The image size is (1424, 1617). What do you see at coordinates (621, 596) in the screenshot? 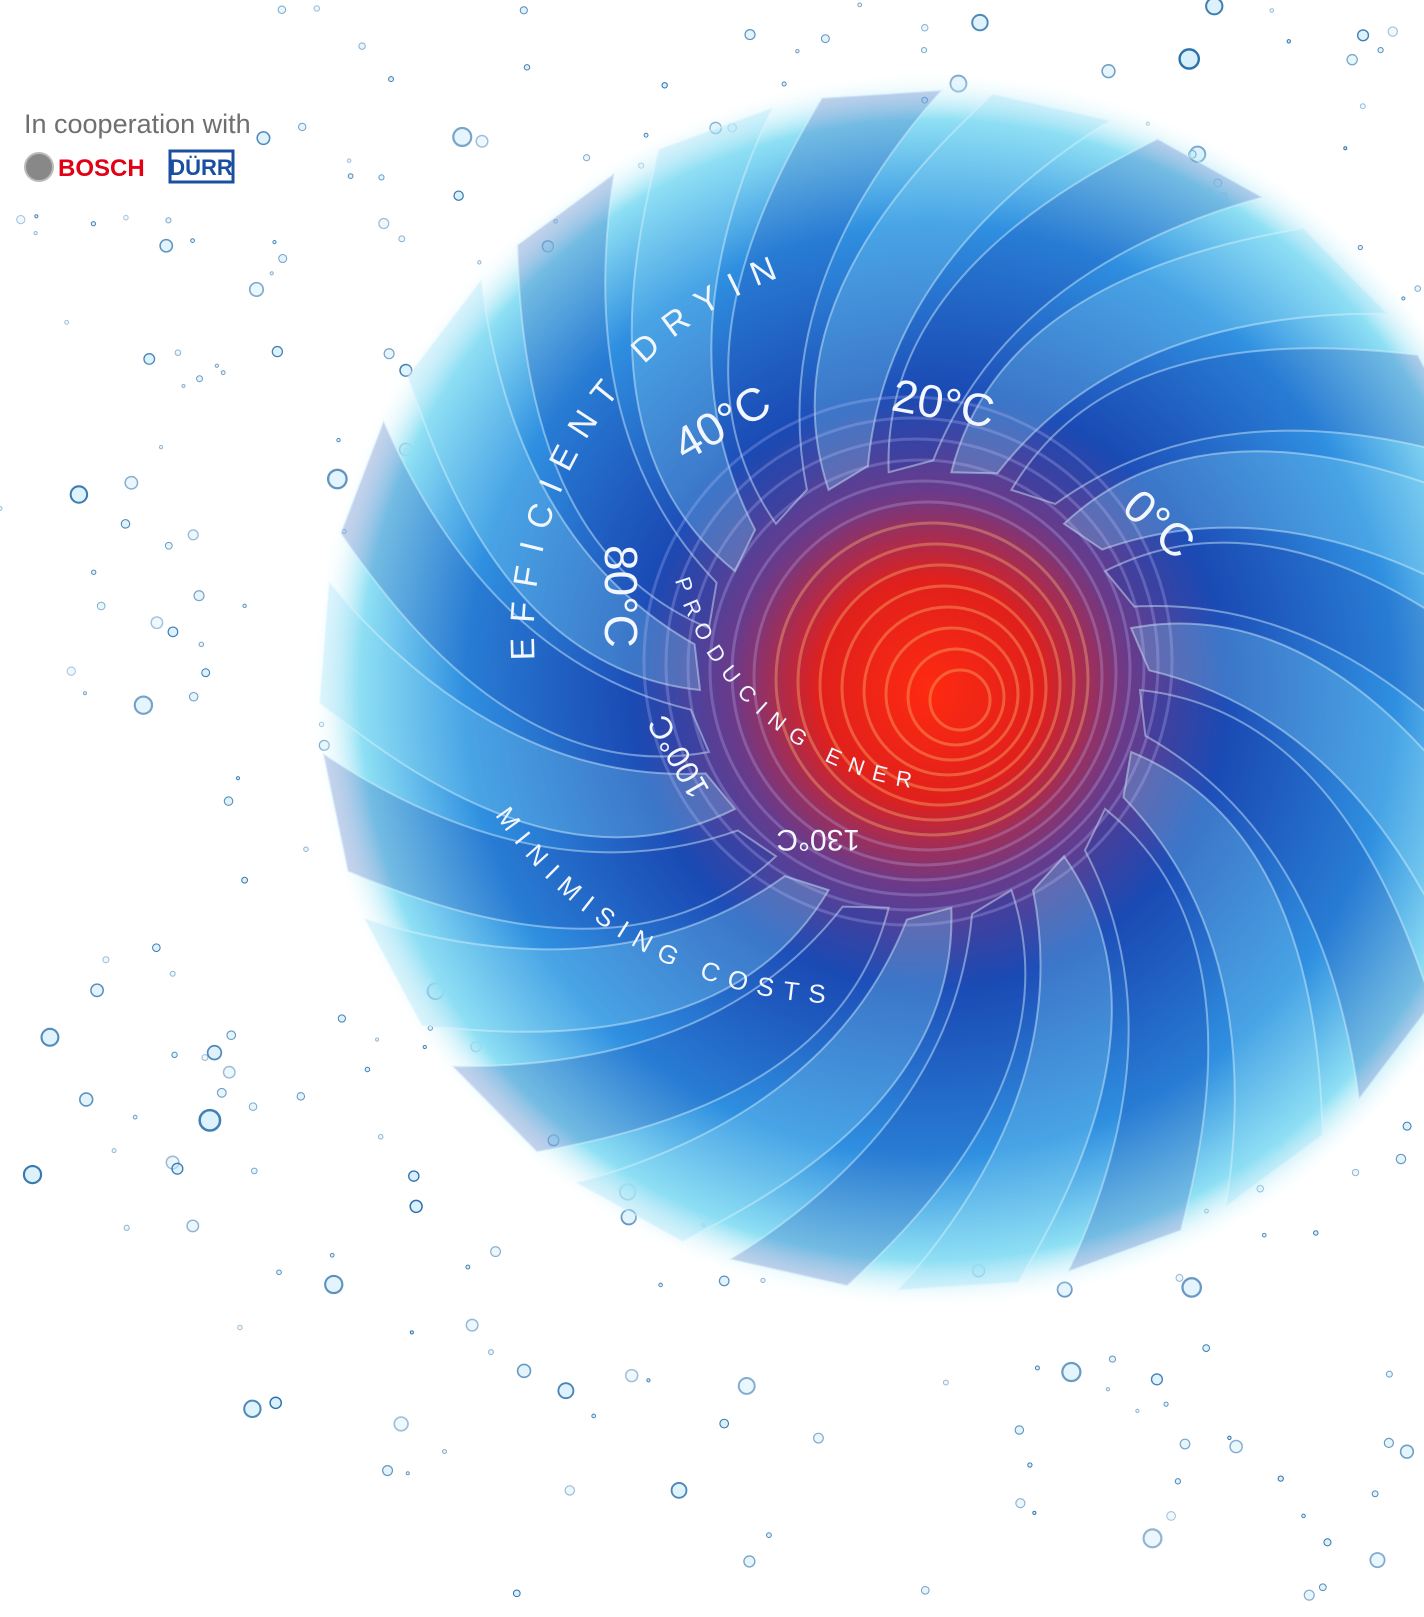
I see `temp-80: 80°C` at bounding box center [621, 596].